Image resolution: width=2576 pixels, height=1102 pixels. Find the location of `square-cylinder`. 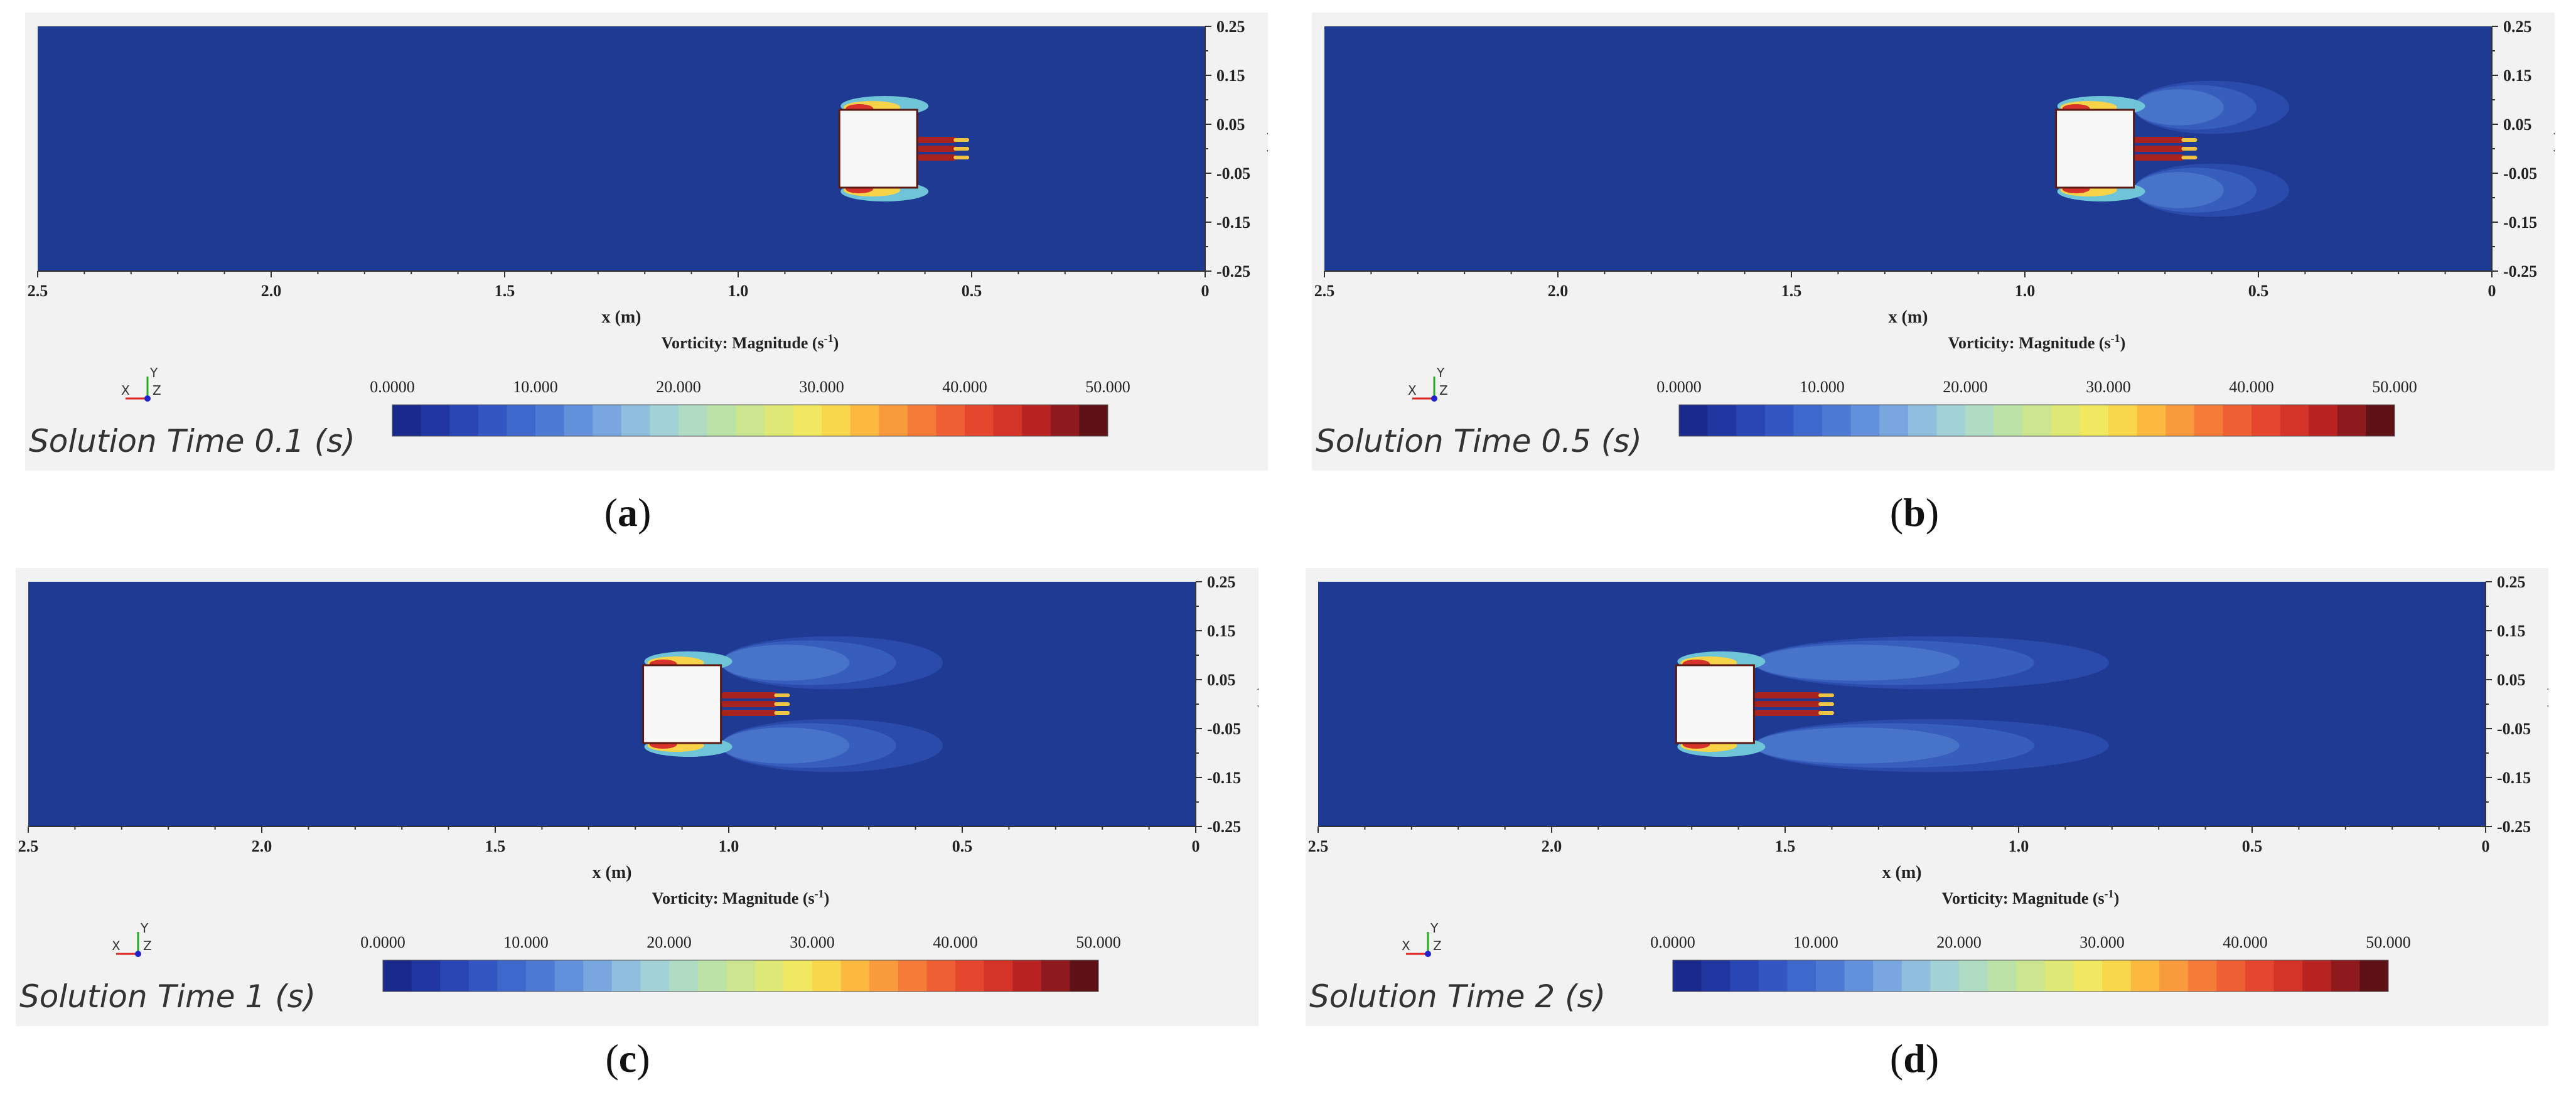

square-cylinder is located at coordinates (878, 149).